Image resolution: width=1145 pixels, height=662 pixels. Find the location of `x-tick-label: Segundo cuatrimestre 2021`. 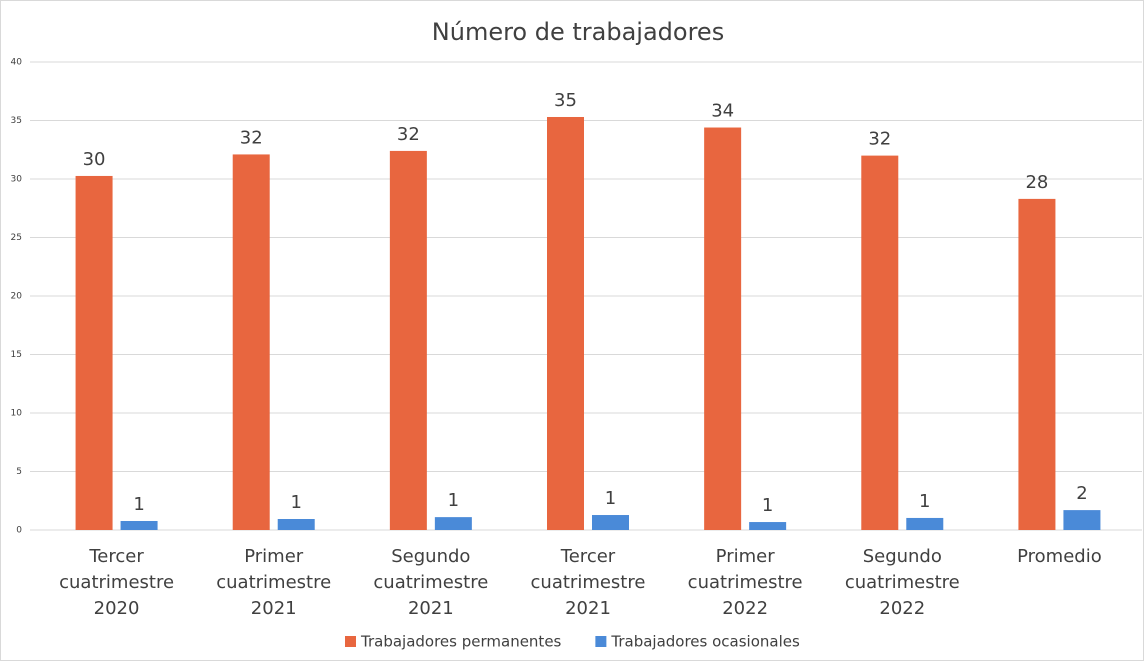

x-tick-label: Segundo cuatrimestre 2021 is located at coordinates (430, 582).